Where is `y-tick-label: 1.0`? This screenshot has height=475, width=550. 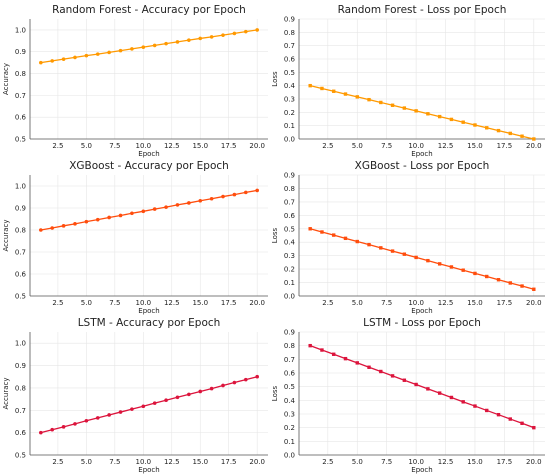 y-tick-label: 1.0 is located at coordinates (20, 344).